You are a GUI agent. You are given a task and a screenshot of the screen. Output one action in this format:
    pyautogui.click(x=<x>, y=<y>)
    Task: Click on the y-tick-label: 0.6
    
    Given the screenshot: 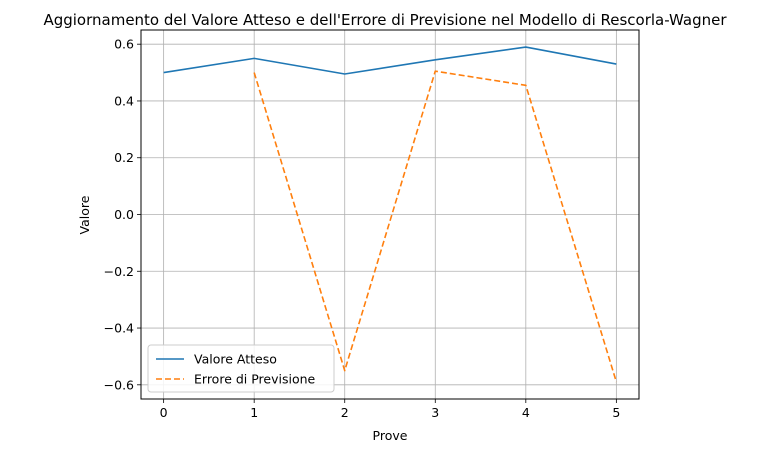 What is the action you would take?
    pyautogui.click(x=124, y=44)
    